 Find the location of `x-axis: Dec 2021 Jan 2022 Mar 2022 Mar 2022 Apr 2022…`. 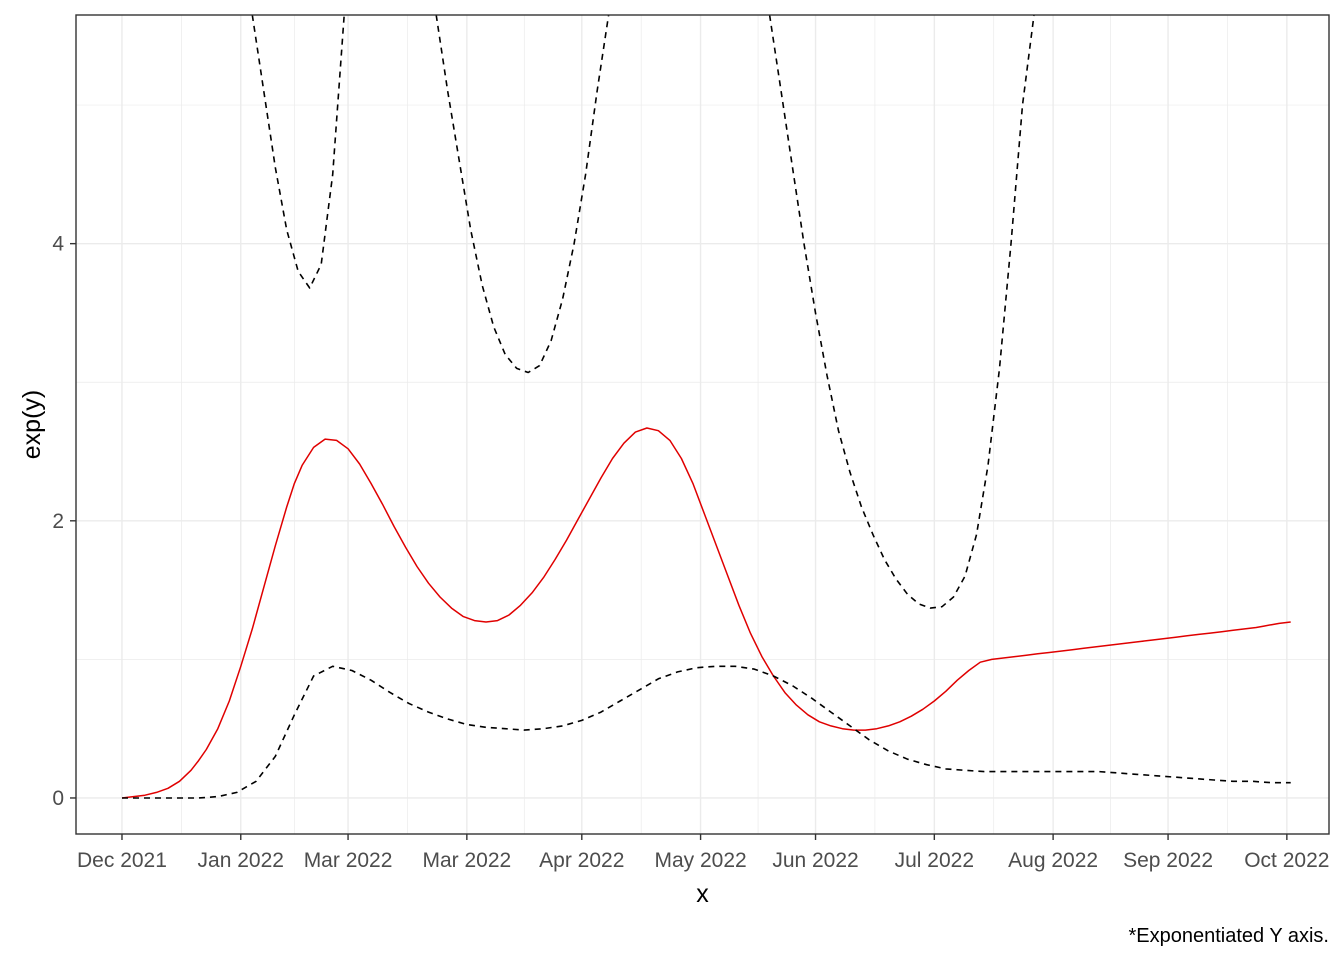

x-axis: Dec 2021 Jan 2022 Mar 2022 Mar 2022 Apr 2022… is located at coordinates (703, 853).